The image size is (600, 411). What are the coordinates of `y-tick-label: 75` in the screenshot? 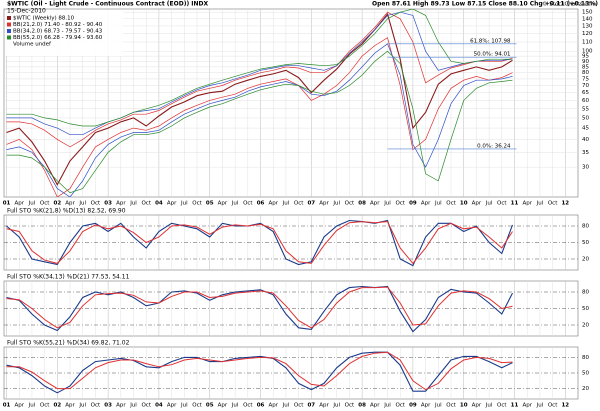 It's located at (585, 79).